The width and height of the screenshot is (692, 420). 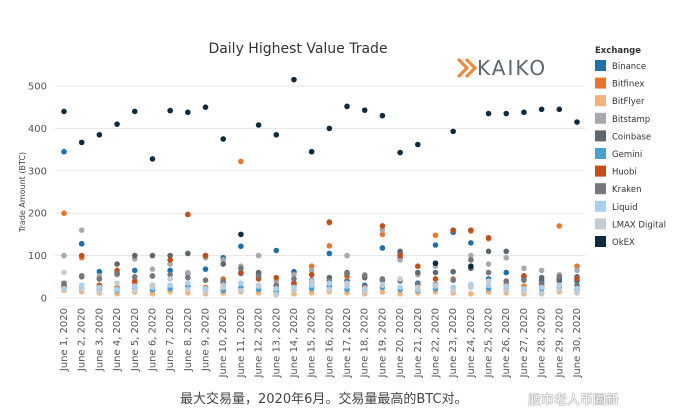 I want to click on x-tick-label: June 1, 2020, so click(x=64, y=340).